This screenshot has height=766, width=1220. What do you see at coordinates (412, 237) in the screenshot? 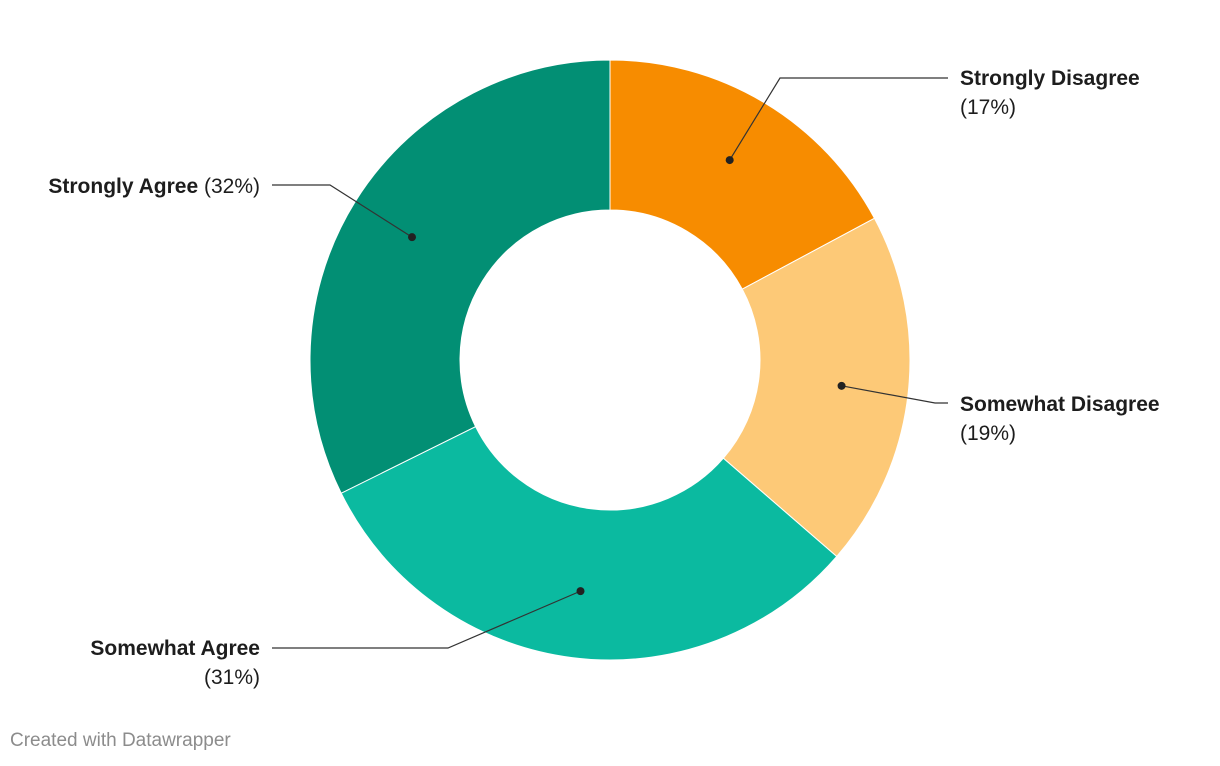
I see `leader-dot-strongly-agree` at bounding box center [412, 237].